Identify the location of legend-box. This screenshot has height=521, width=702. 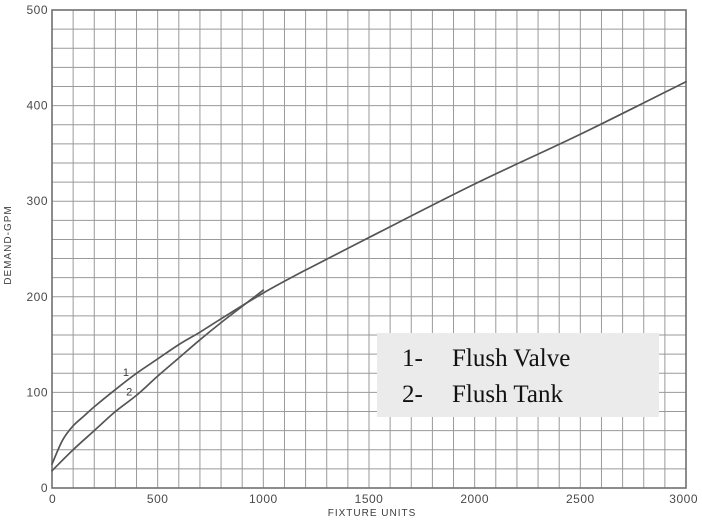
(518, 375).